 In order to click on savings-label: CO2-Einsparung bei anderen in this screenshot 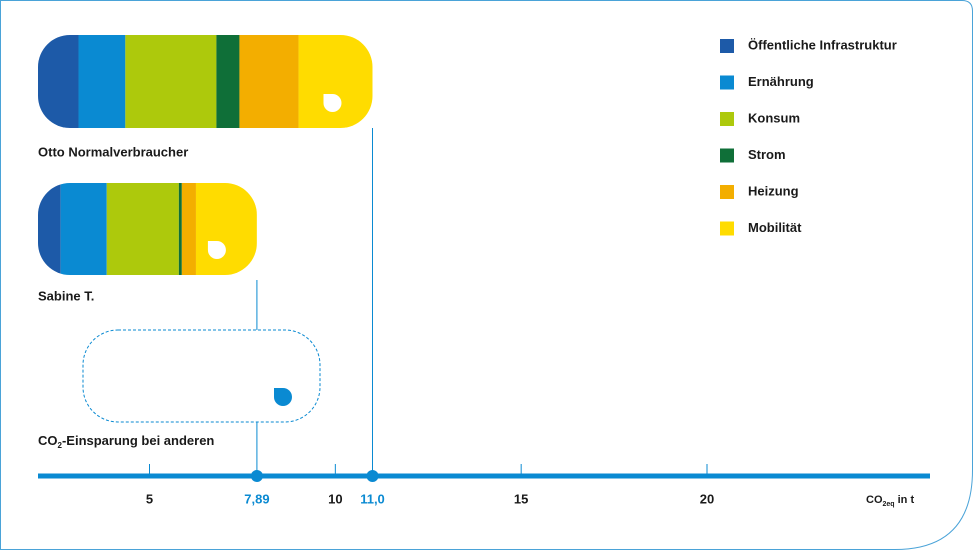, I will do `click(126, 441)`.